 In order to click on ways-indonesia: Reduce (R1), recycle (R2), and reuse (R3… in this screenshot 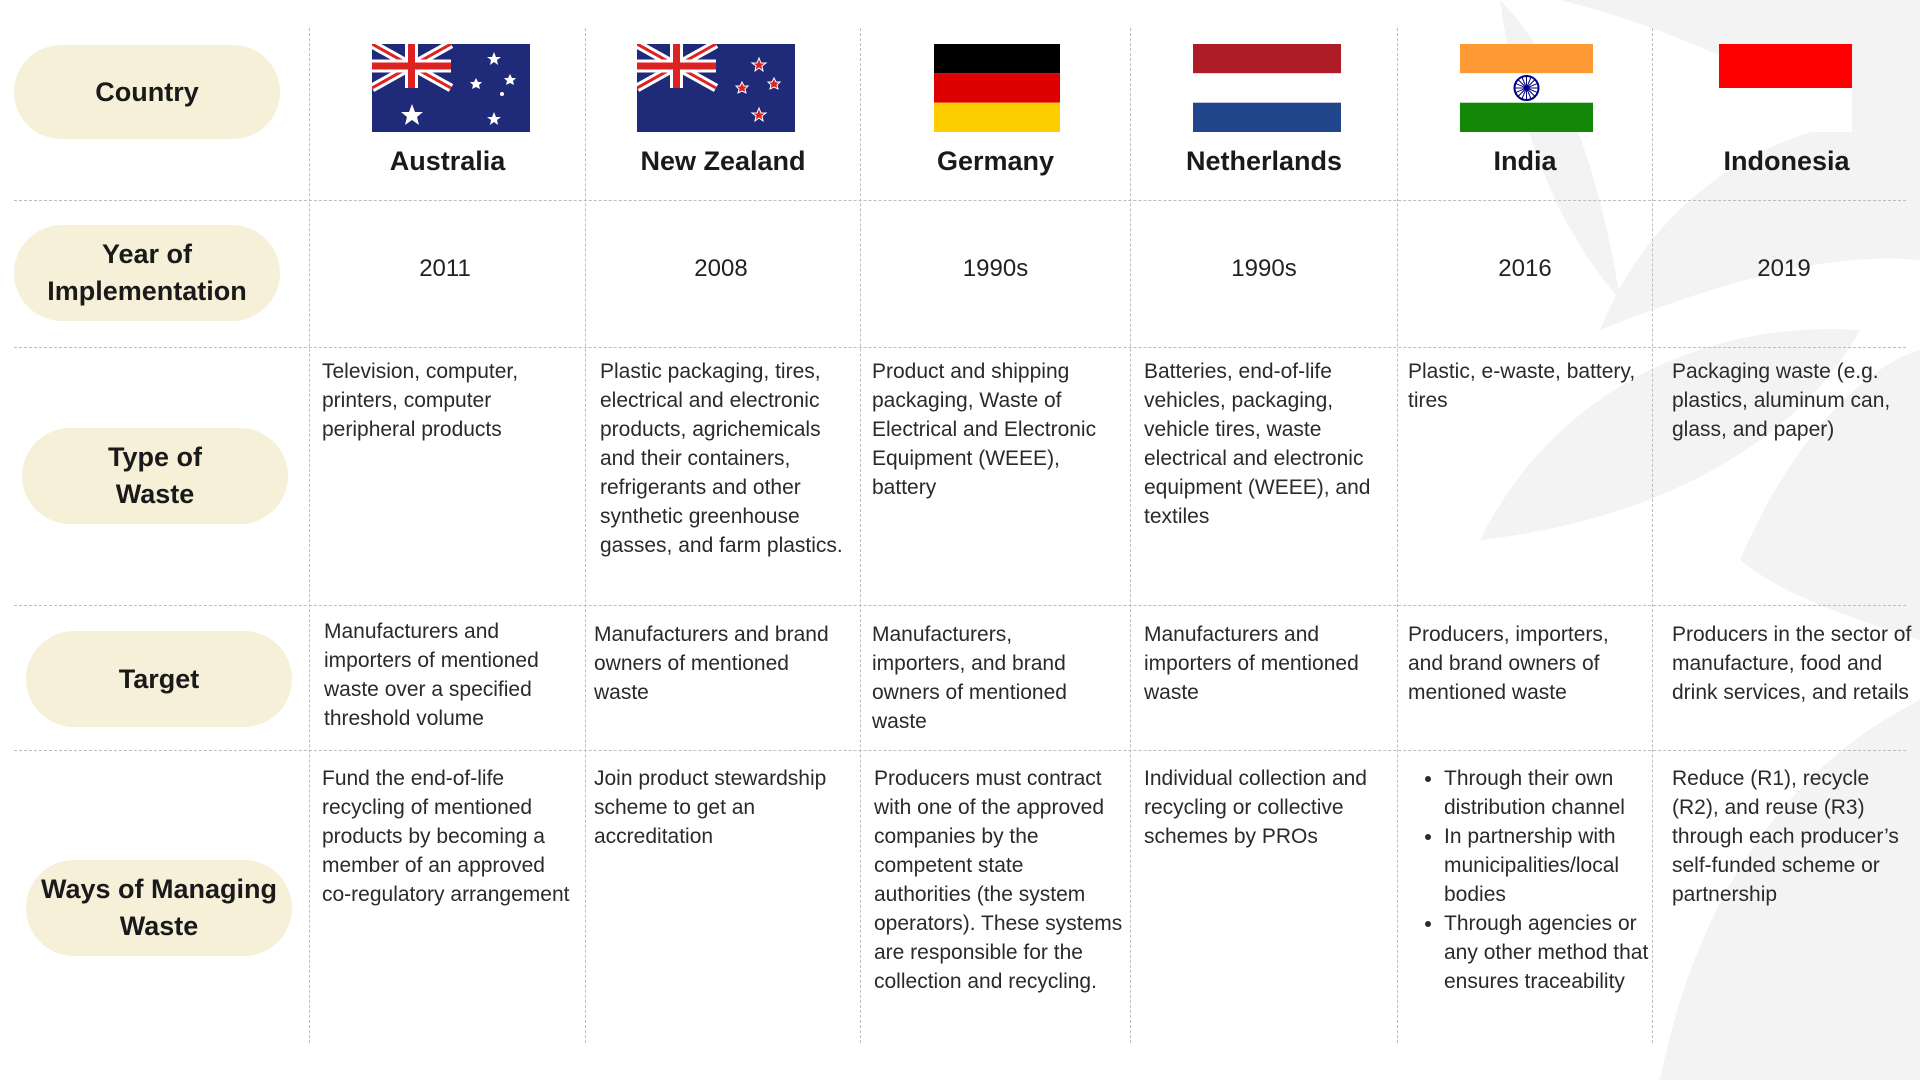, I will do `click(1785, 836)`.